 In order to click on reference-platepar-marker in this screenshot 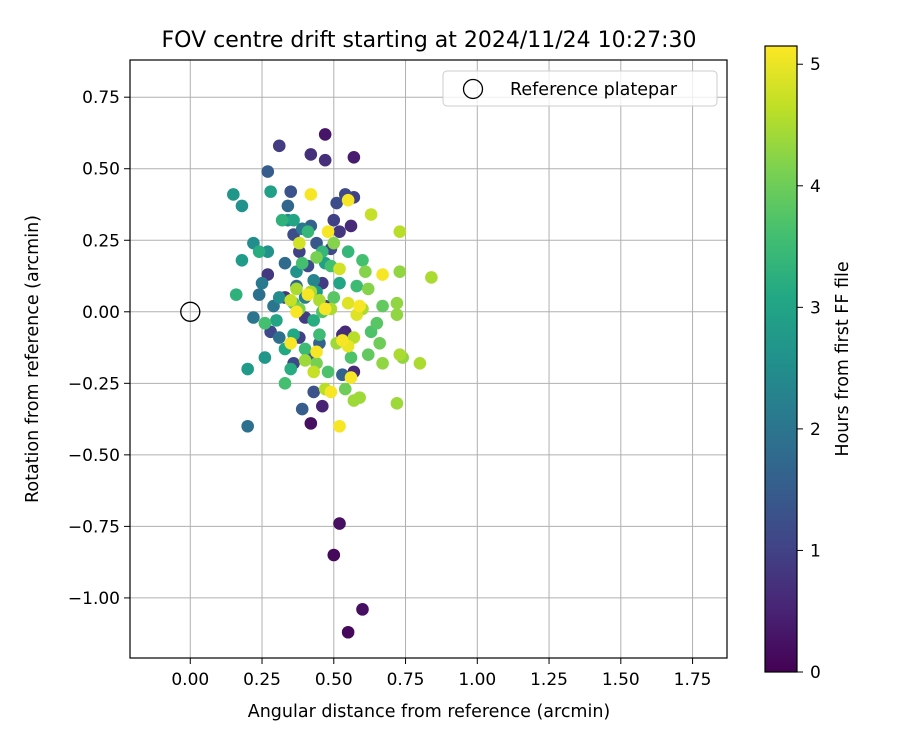, I will do `click(190, 311)`.